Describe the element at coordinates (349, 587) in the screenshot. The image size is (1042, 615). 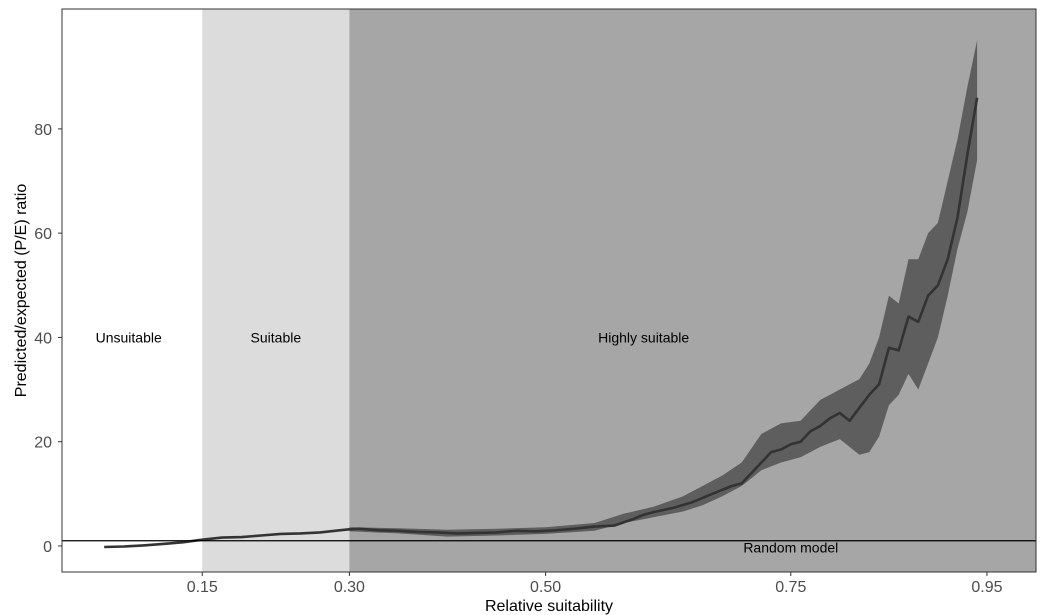
I see `x-tick-label-1: 0.30` at that location.